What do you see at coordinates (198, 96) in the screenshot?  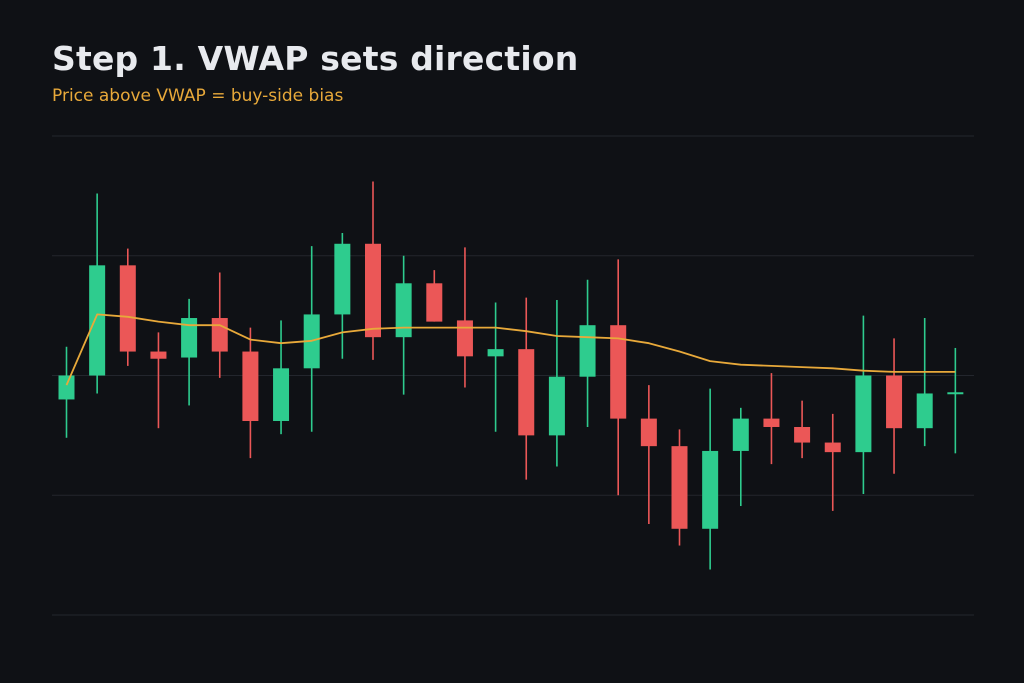 I see `chart-subtitle: Price above VWAP = buy-side bias` at bounding box center [198, 96].